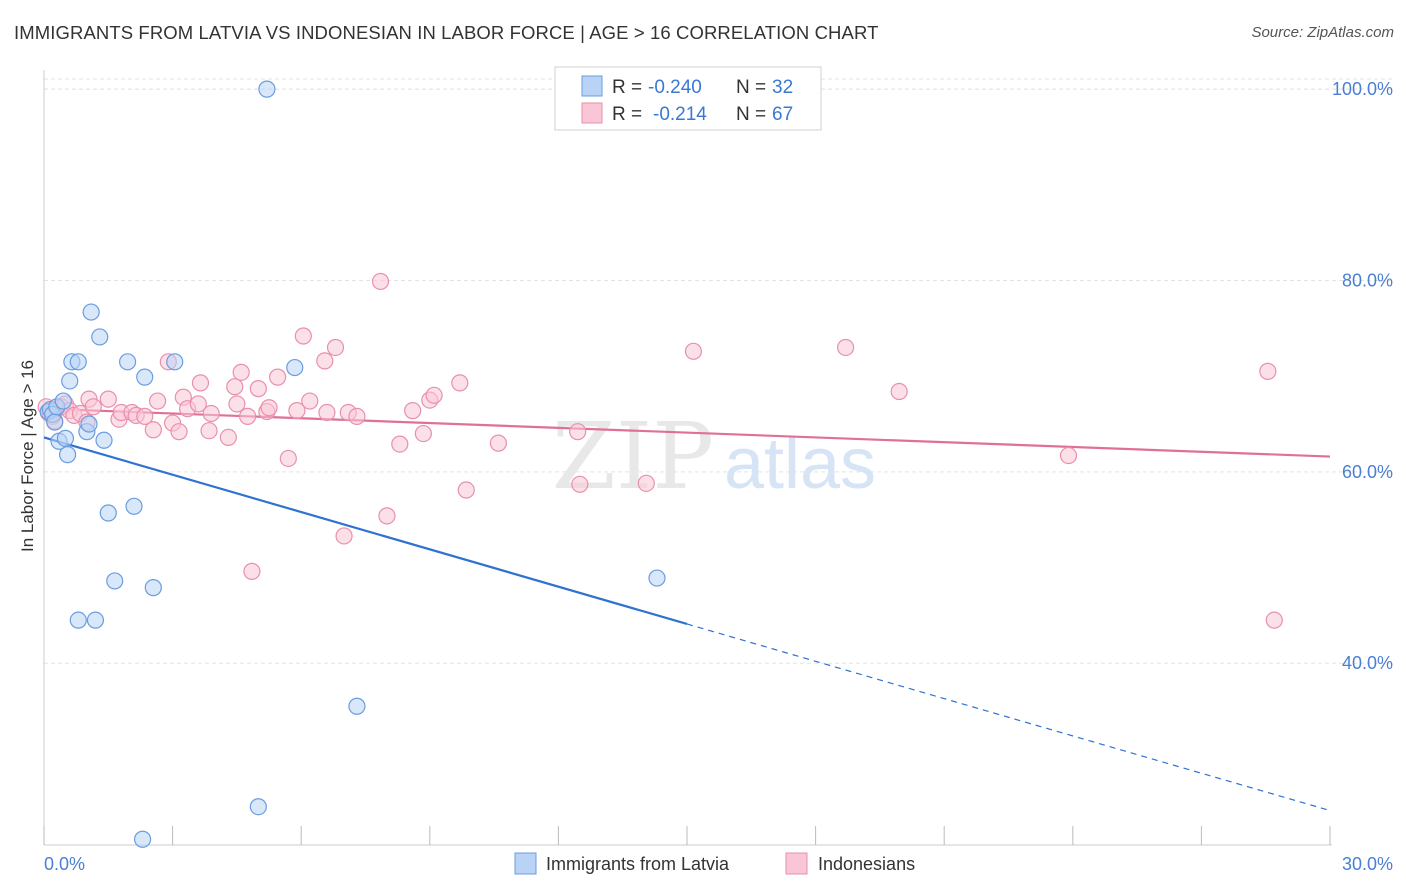 This screenshot has width=1406, height=892. Describe the element at coordinates (796, 863) in the screenshot. I see `bottom-legend-swatch-indonesians` at that location.